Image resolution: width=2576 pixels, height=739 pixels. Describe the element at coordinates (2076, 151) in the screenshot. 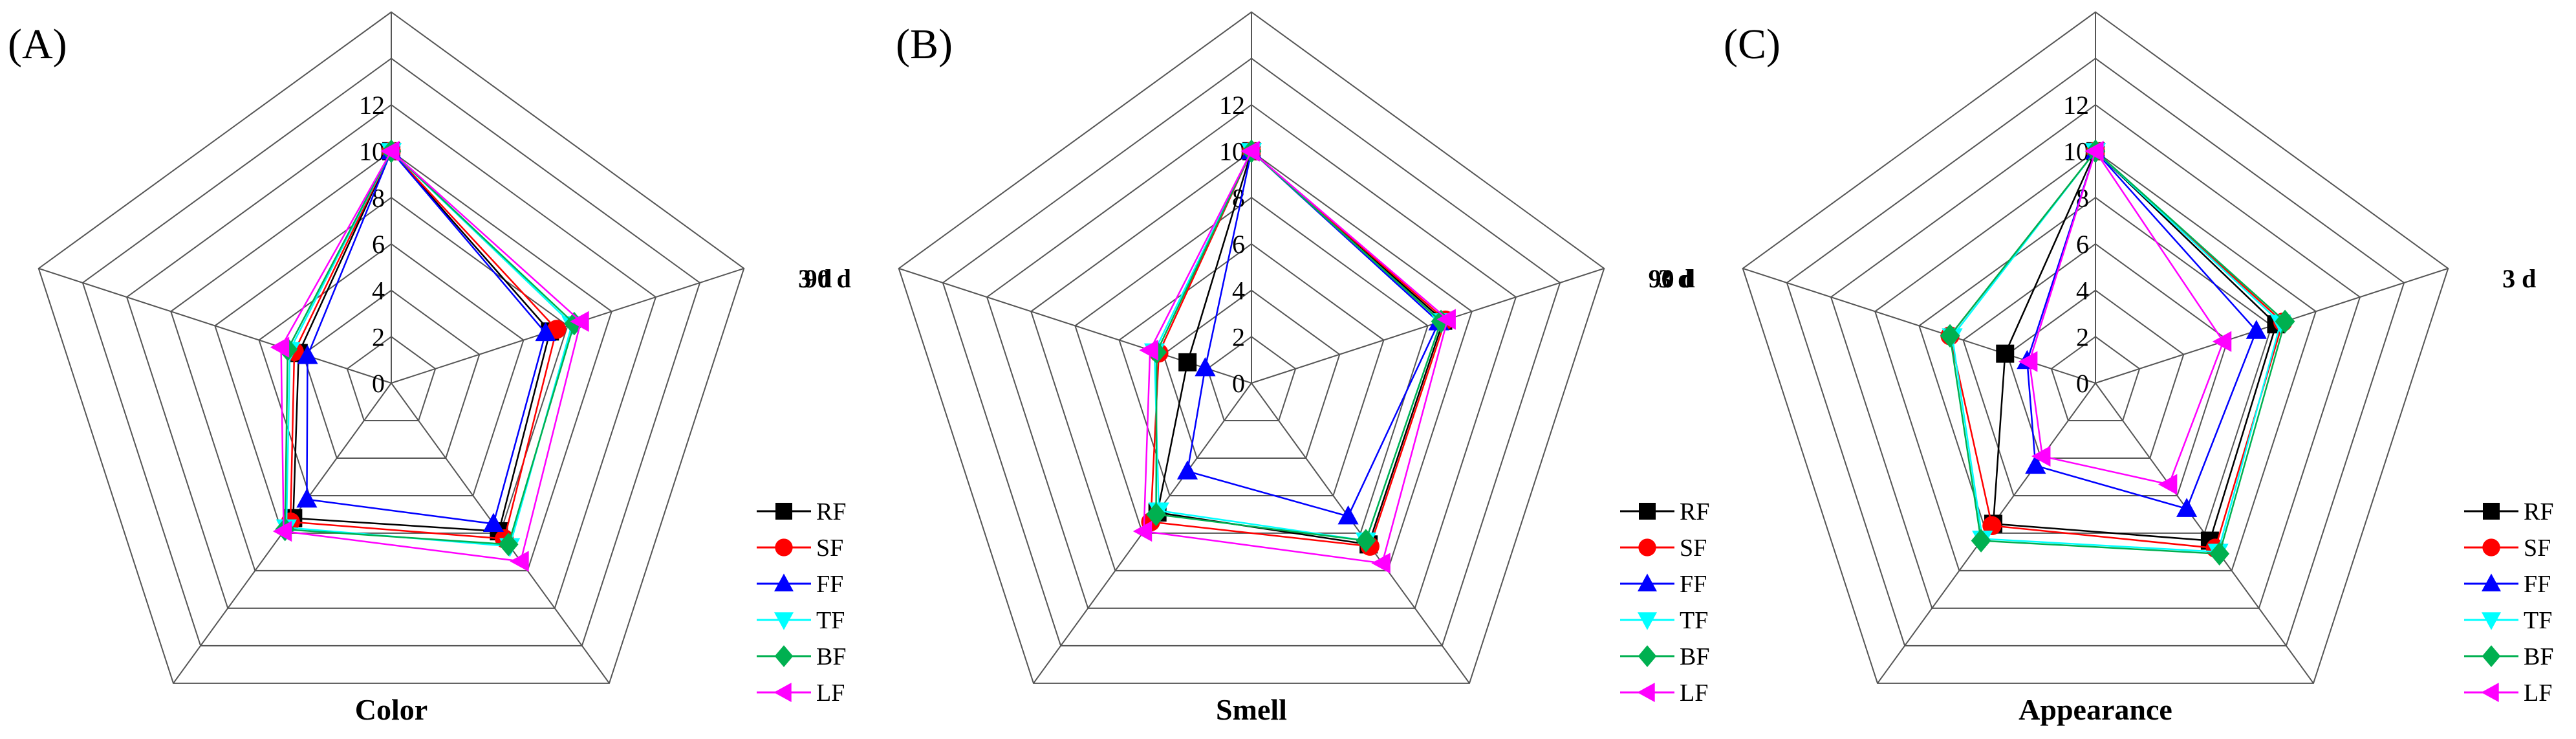

I see `tick-label: 10` at that location.